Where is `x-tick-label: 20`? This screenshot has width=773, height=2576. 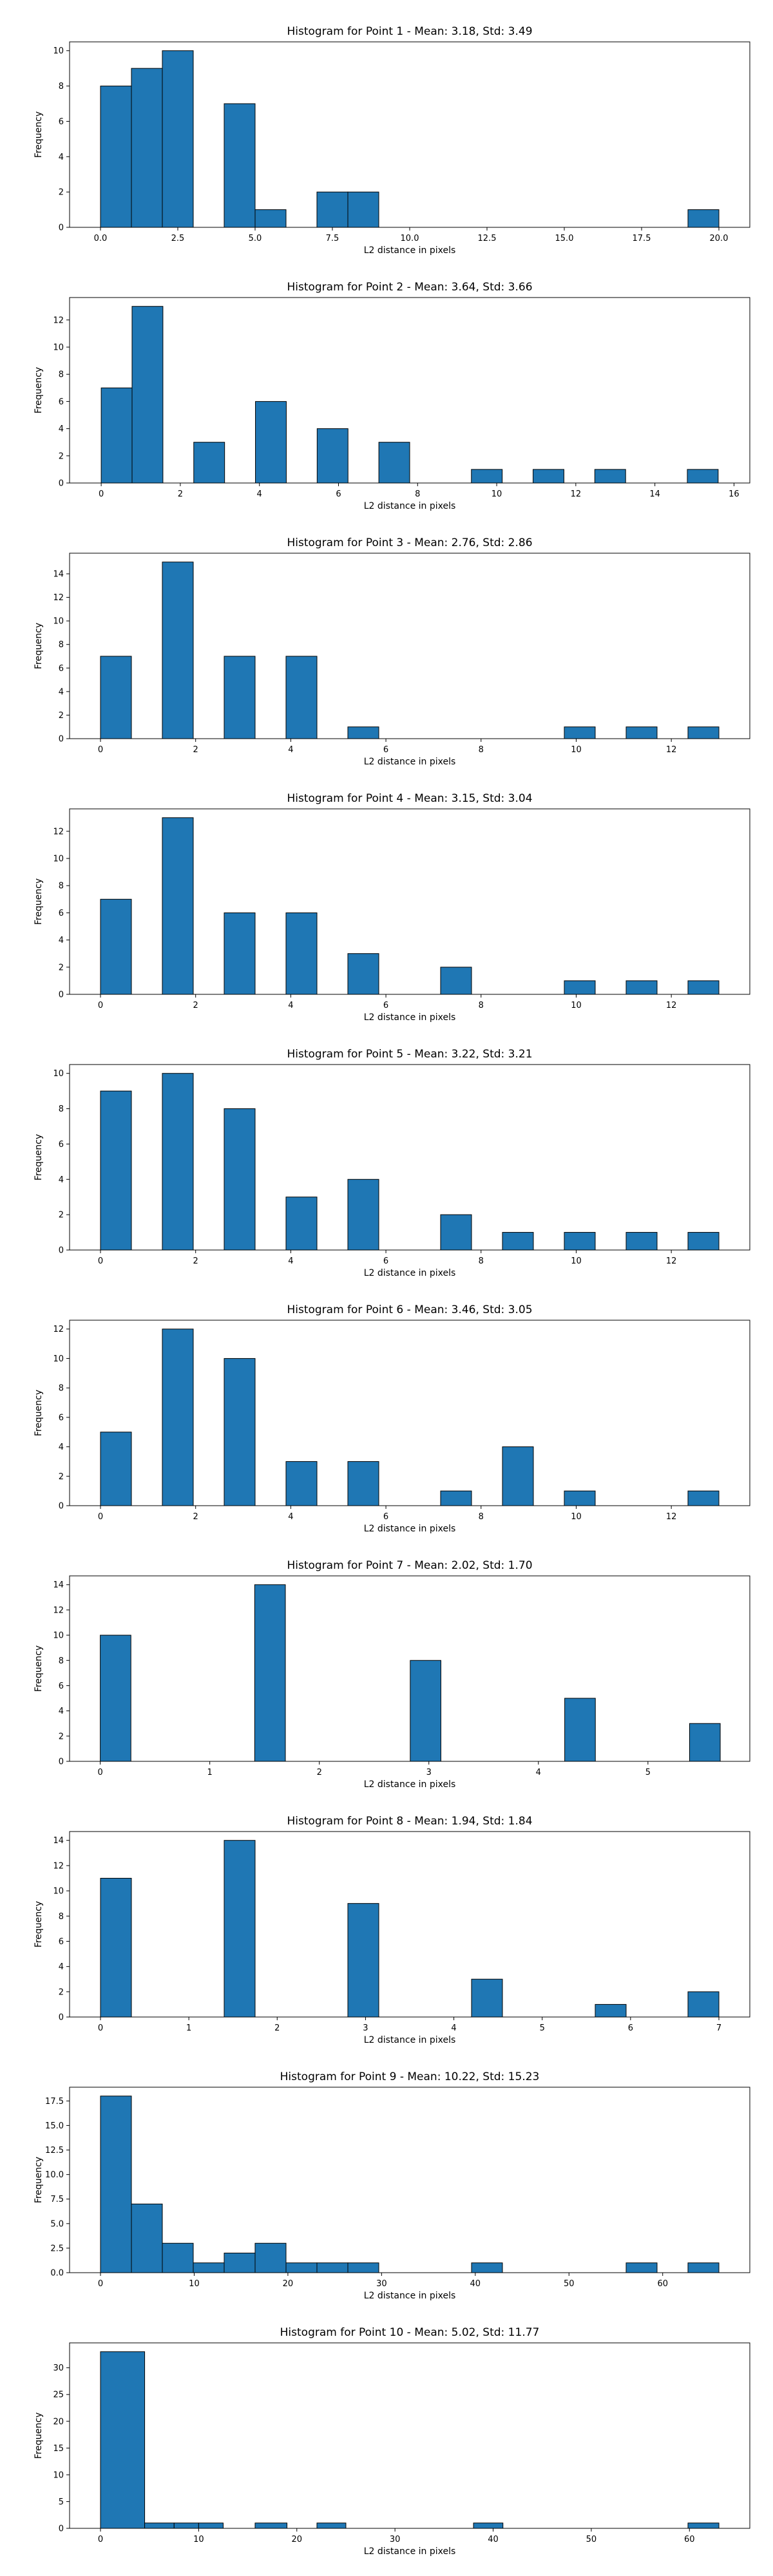 x-tick-label: 20 is located at coordinates (288, 2284).